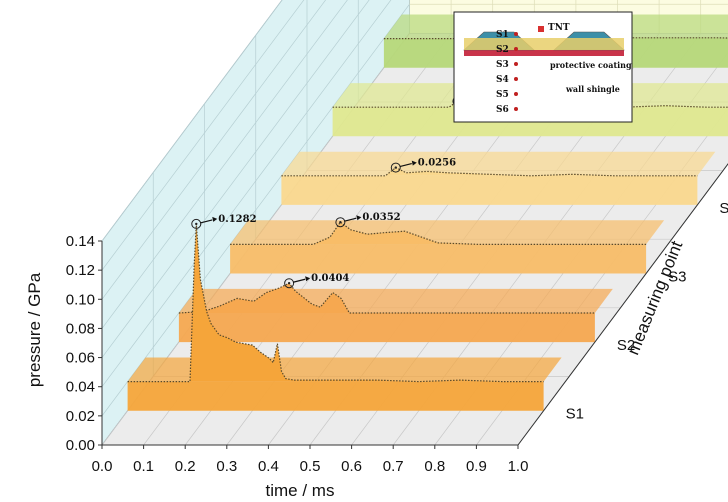  What do you see at coordinates (381, 217) in the screenshot?
I see `peak-label: 0.0352` at bounding box center [381, 217].